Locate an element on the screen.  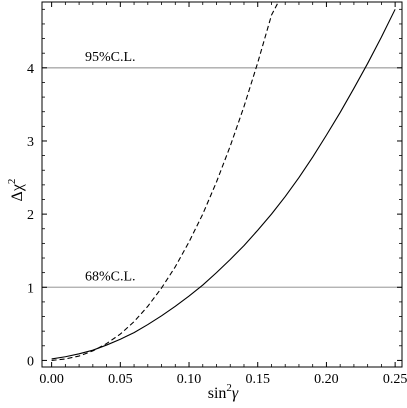
y-axis-title: Δχ2 is located at coordinates (16, 190).